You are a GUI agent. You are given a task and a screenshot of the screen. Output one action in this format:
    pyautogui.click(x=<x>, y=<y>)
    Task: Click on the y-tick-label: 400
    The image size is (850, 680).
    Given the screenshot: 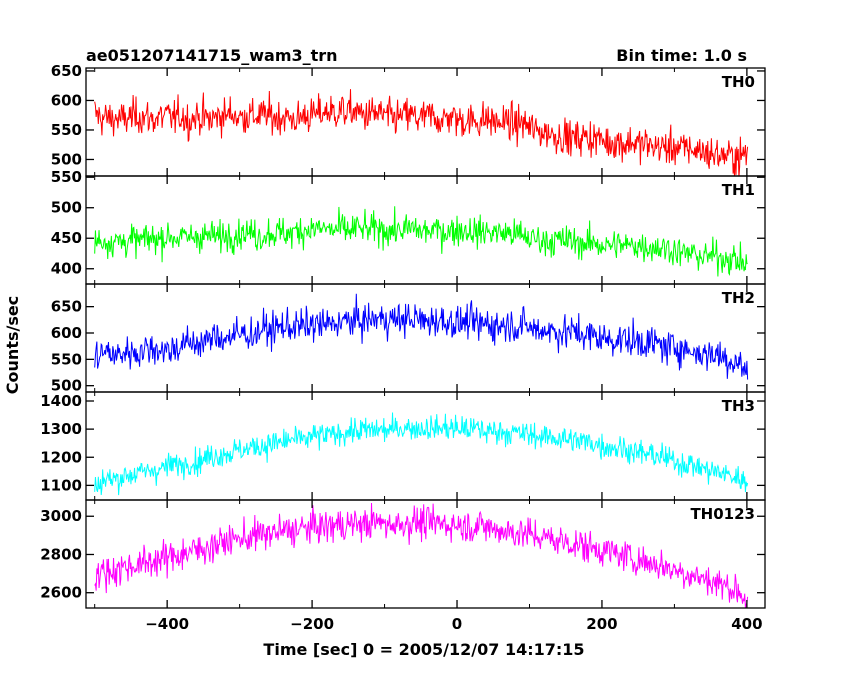 What is the action you would take?
    pyautogui.click(x=66, y=269)
    